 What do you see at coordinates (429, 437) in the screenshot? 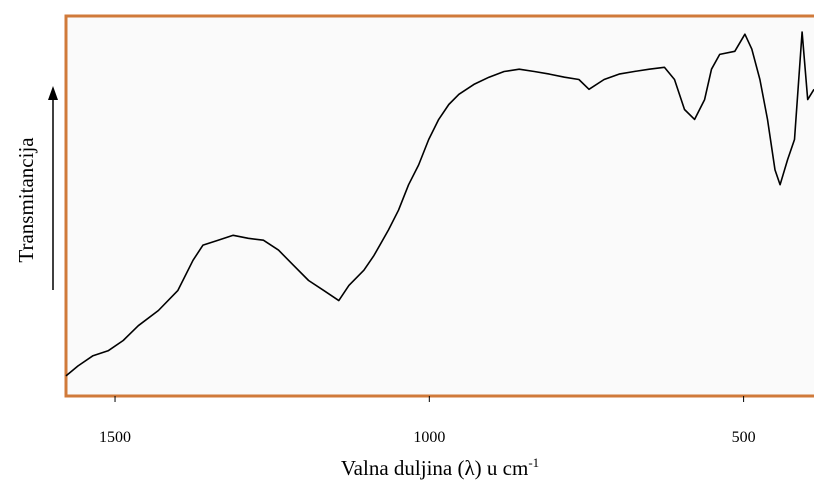
I see `x-tick-label: 1000` at bounding box center [429, 437].